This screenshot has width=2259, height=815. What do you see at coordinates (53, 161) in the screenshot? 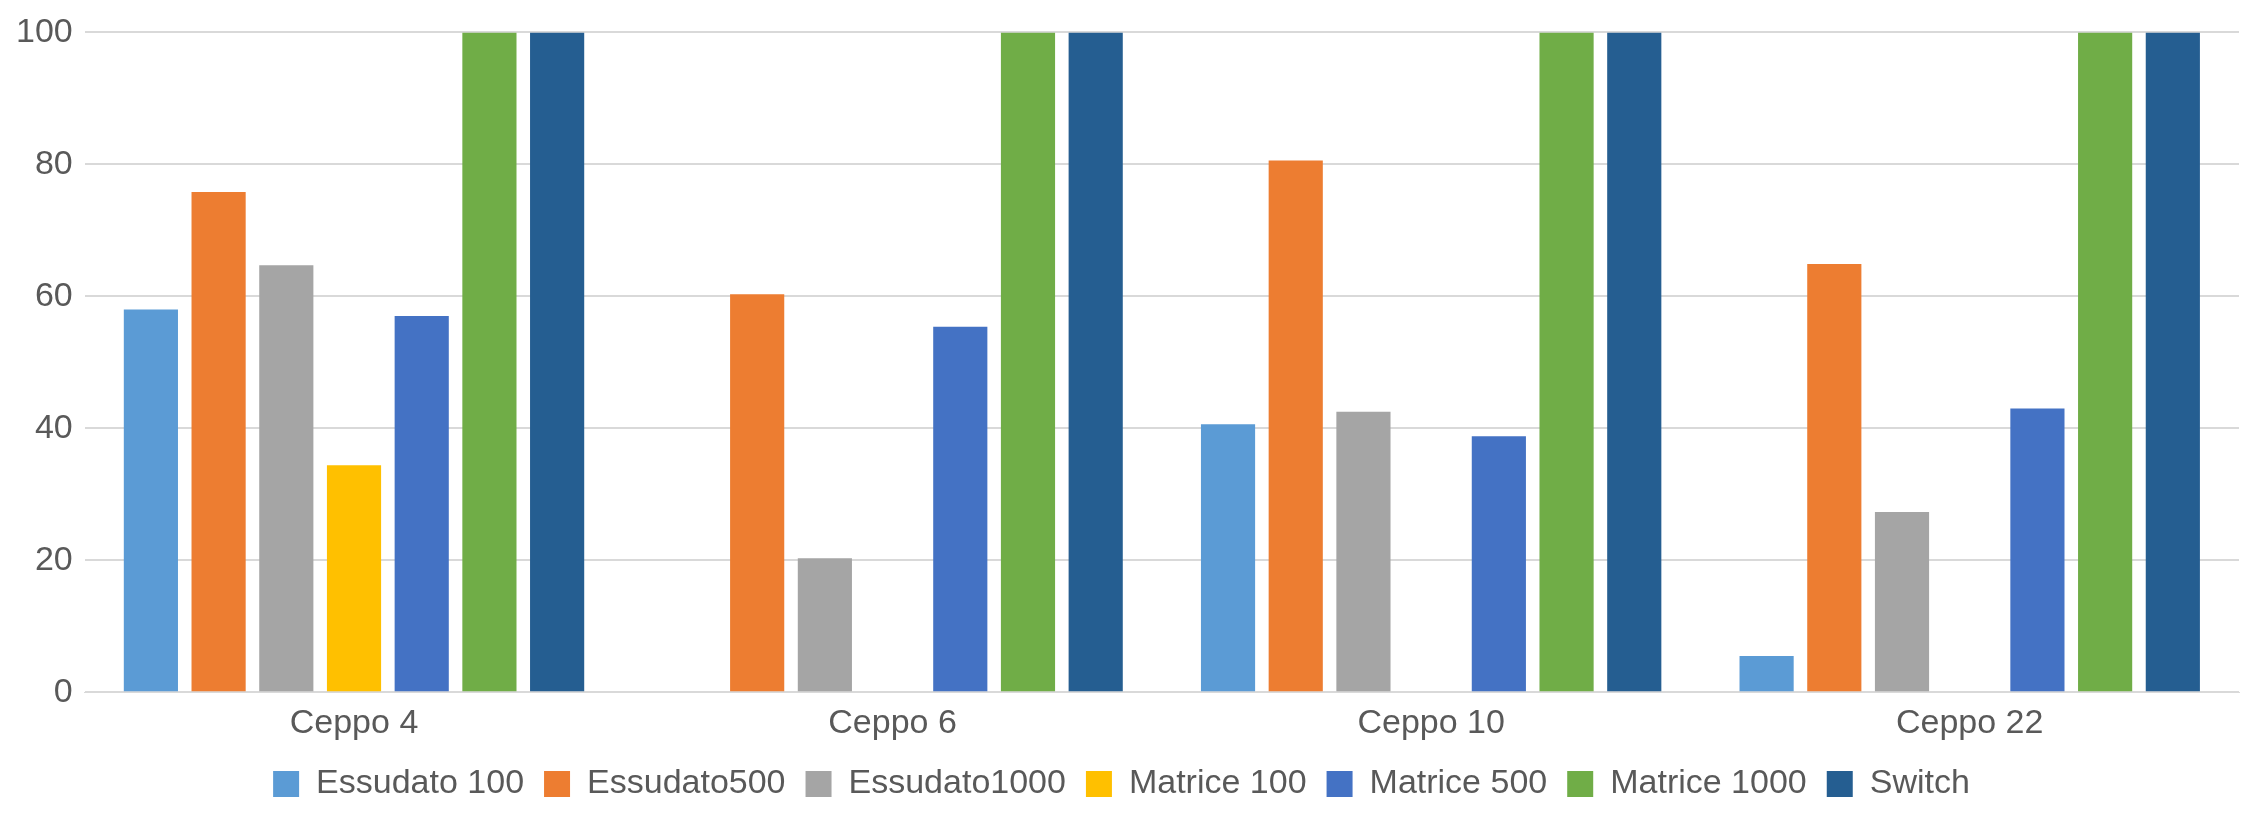
I see `y-tick-label: 80` at bounding box center [53, 161].